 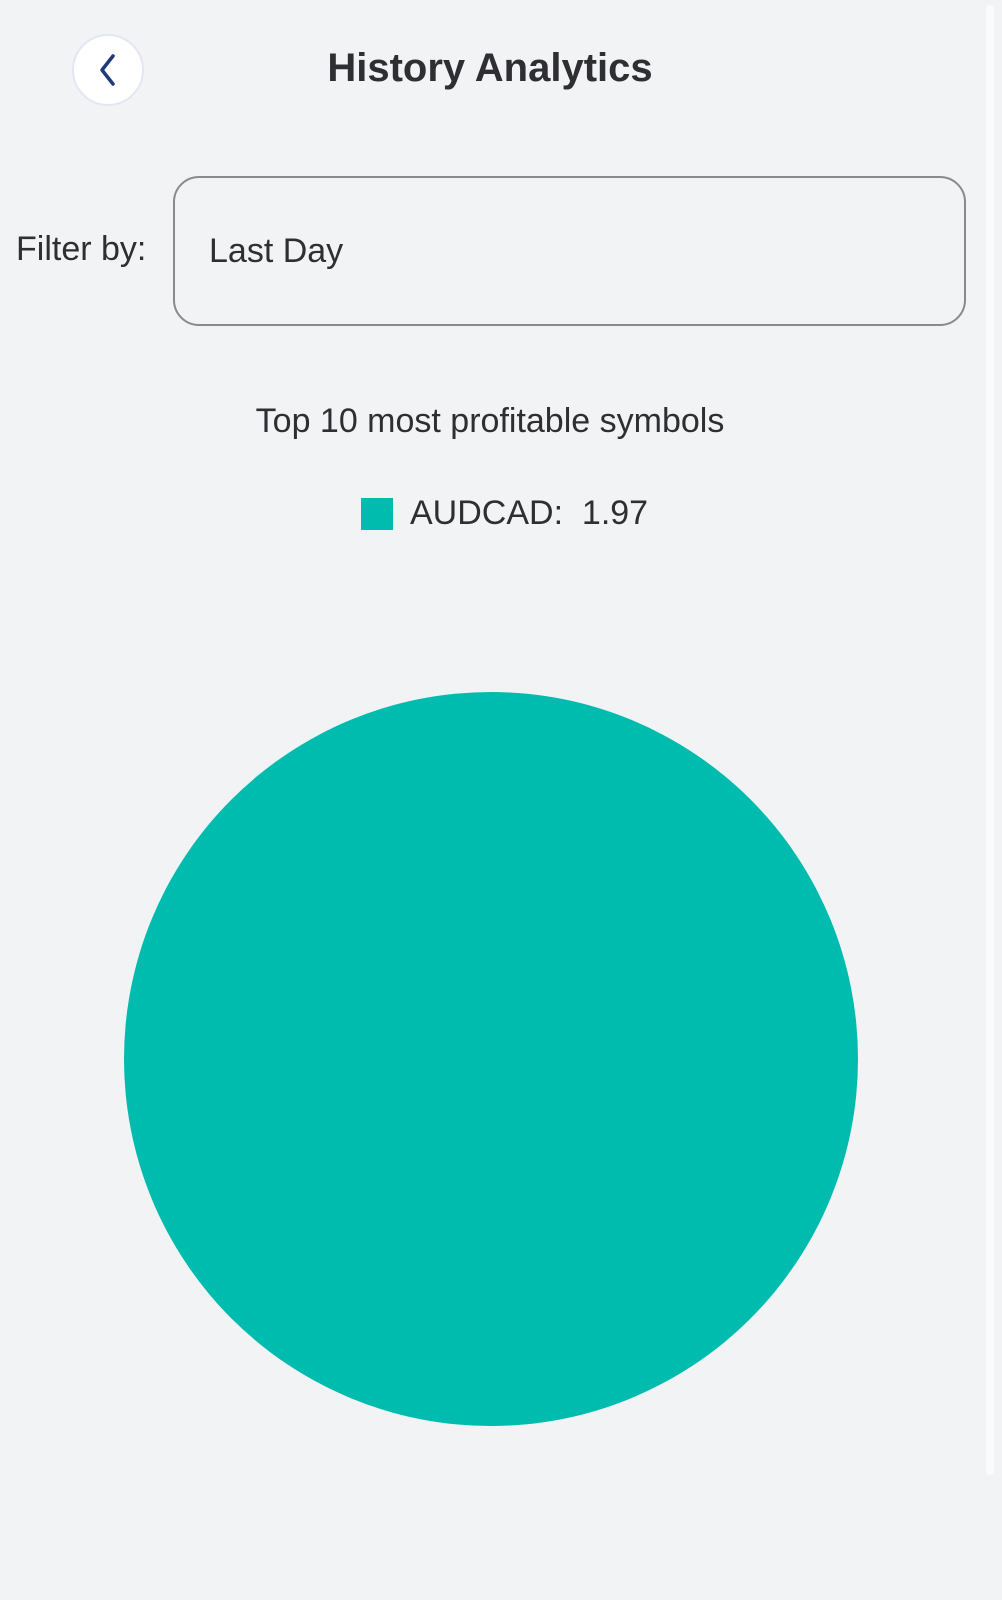 I want to click on legend-item: AUDCAD: 1.97, so click(x=504, y=513).